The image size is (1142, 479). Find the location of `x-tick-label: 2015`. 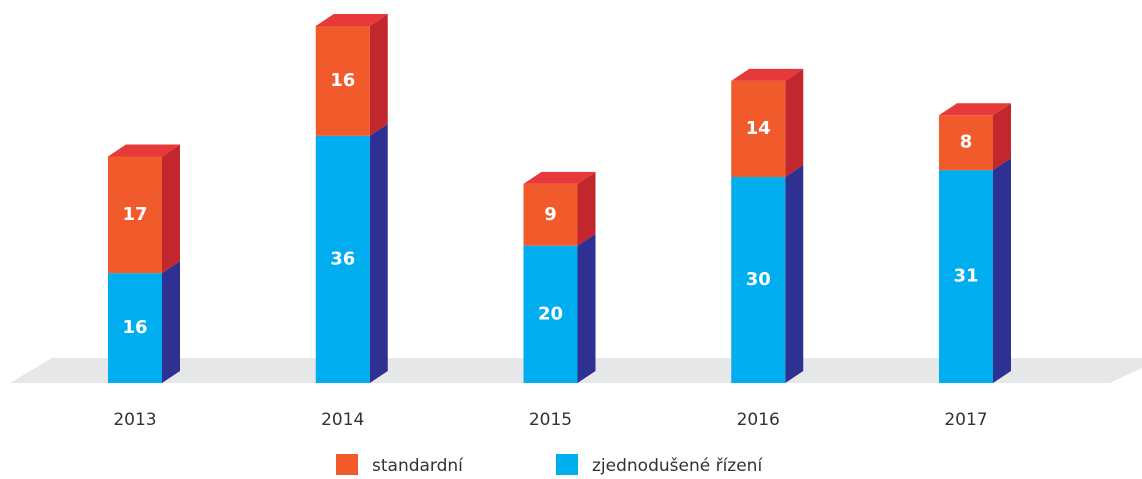

x-tick-label: 2015 is located at coordinates (550, 420).